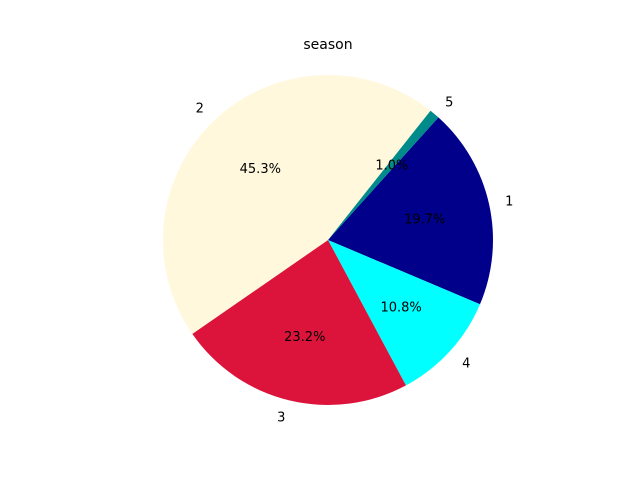  What do you see at coordinates (281, 417) in the screenshot?
I see `slice-label-3: 3` at bounding box center [281, 417].